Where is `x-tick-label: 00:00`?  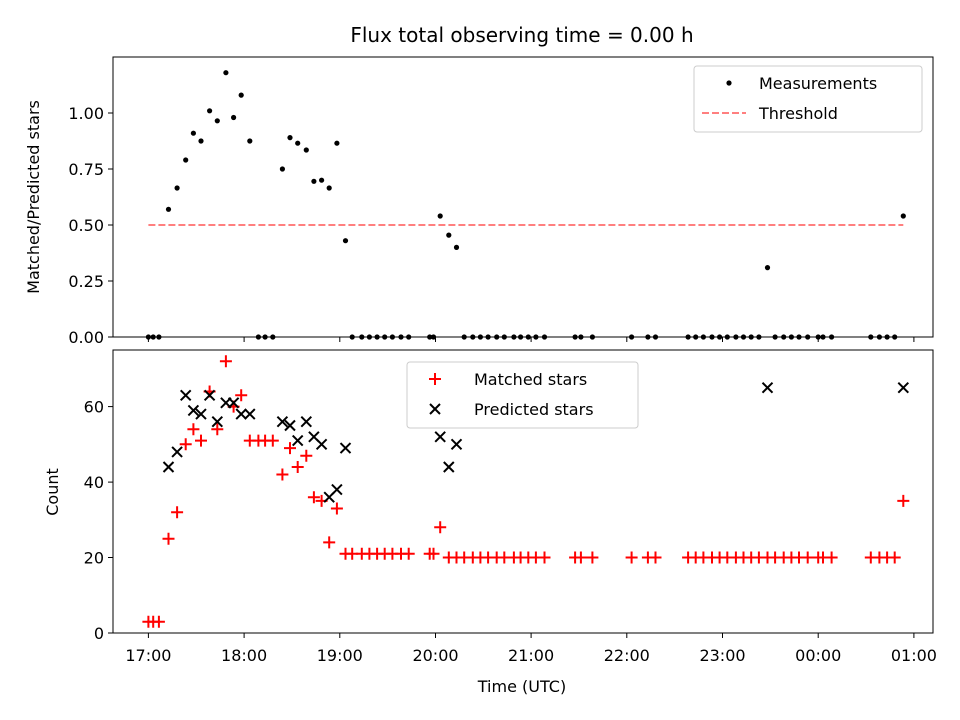
x-tick-label: 00:00 is located at coordinates (818, 655).